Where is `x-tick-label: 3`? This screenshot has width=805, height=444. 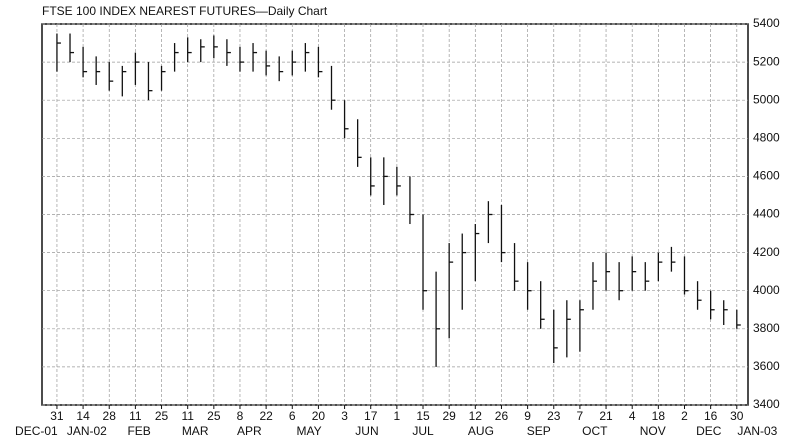 x-tick-label: 3 is located at coordinates (344, 416).